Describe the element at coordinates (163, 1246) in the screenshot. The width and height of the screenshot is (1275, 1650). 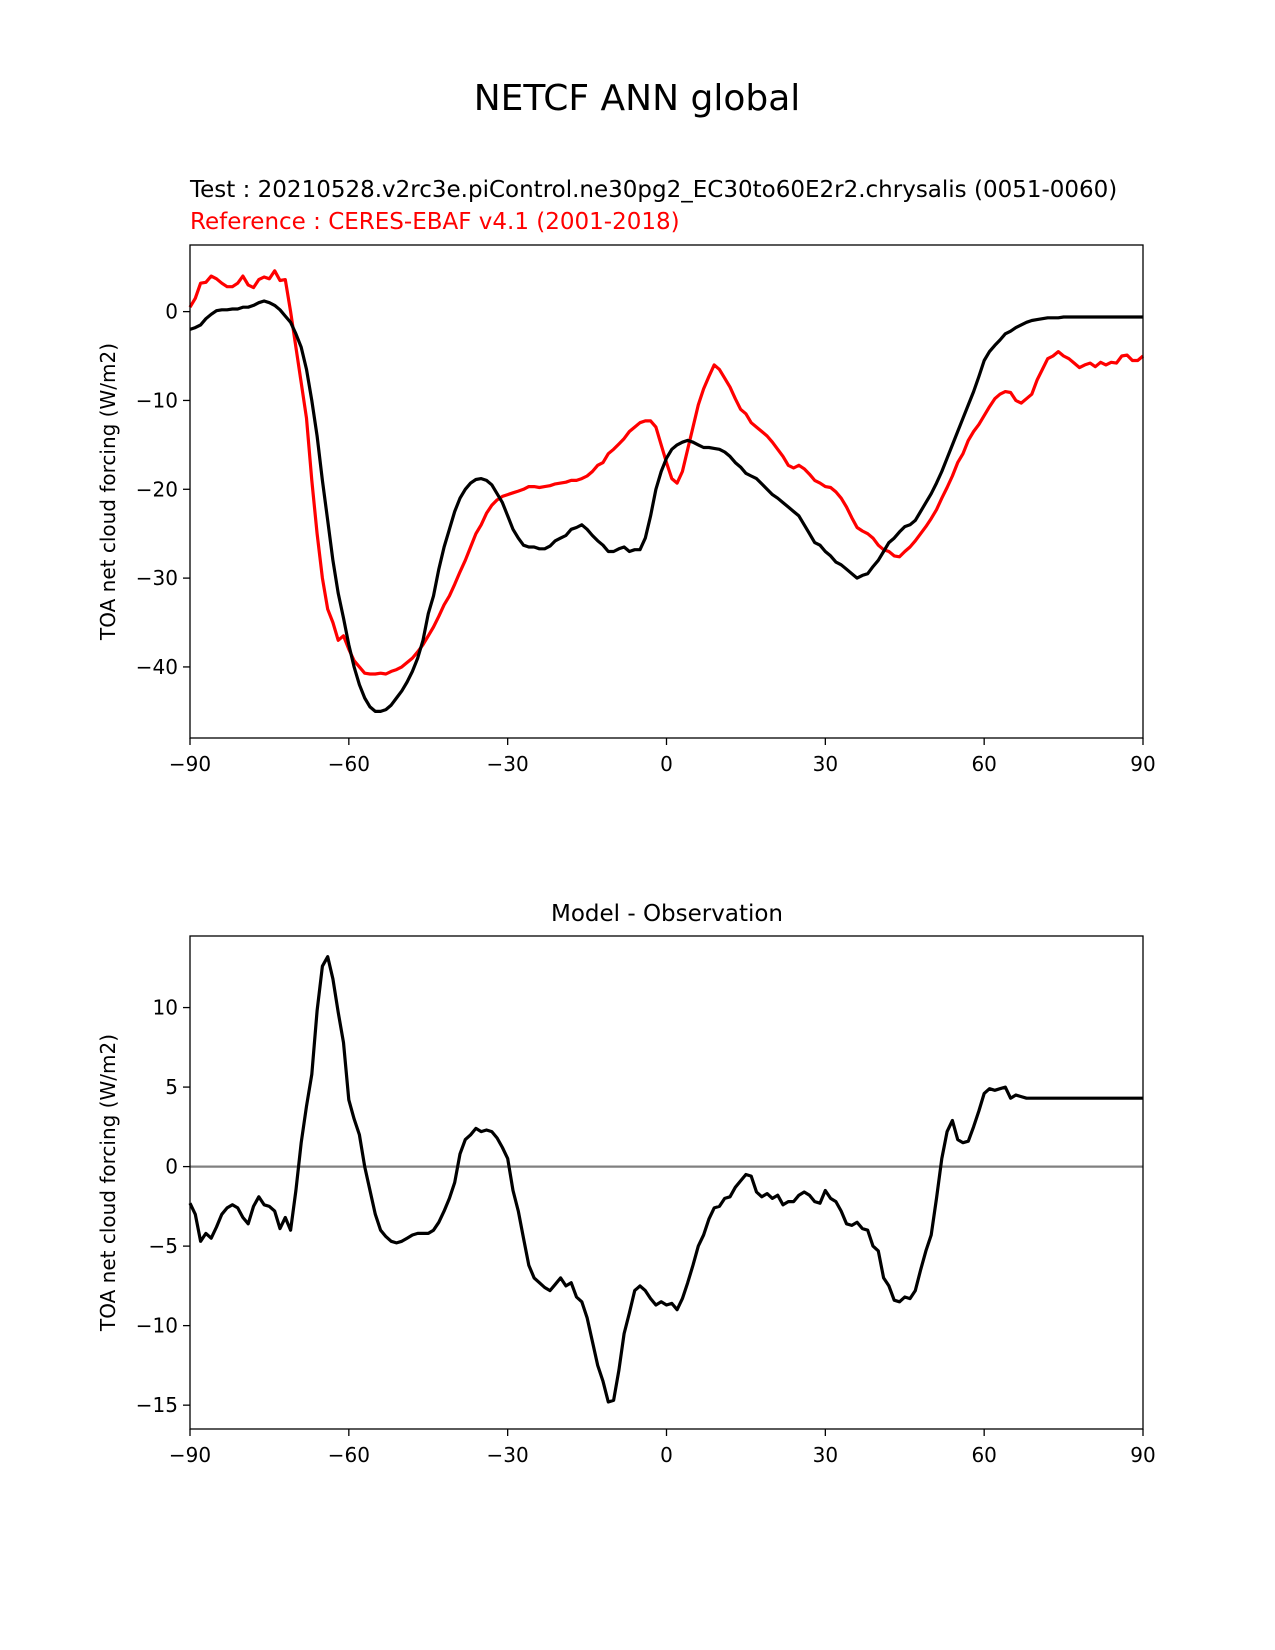
I see `y-tick-label: −5` at that location.